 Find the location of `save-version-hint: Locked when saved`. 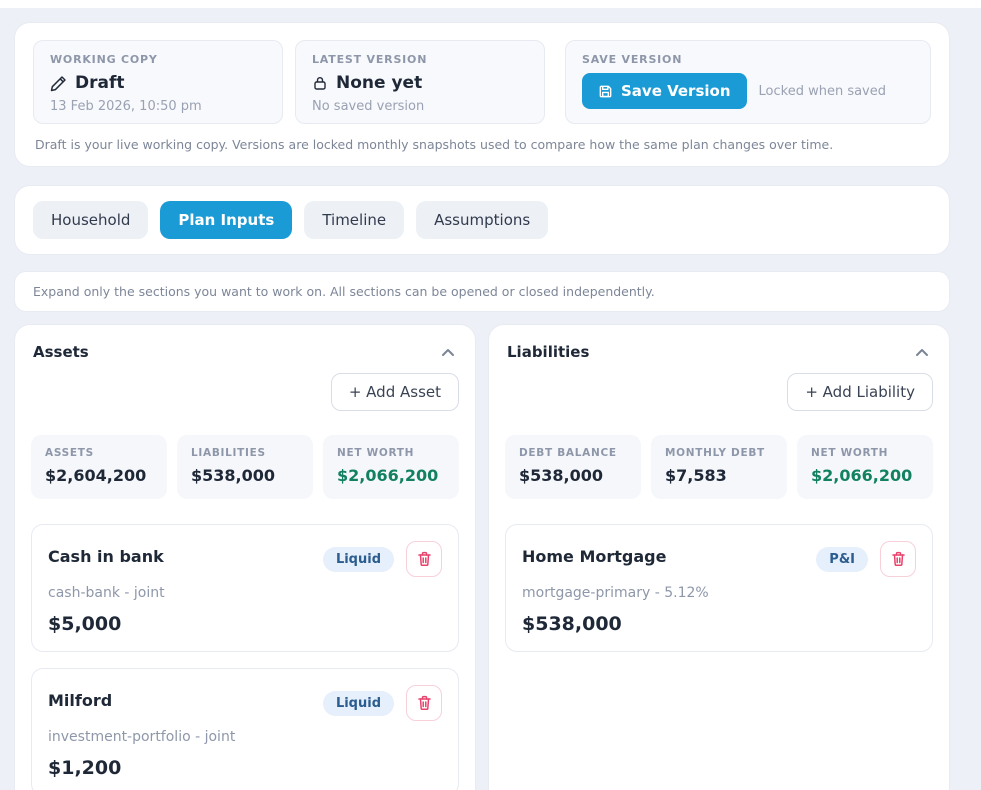

save-version-hint: Locked when saved is located at coordinates (822, 91).